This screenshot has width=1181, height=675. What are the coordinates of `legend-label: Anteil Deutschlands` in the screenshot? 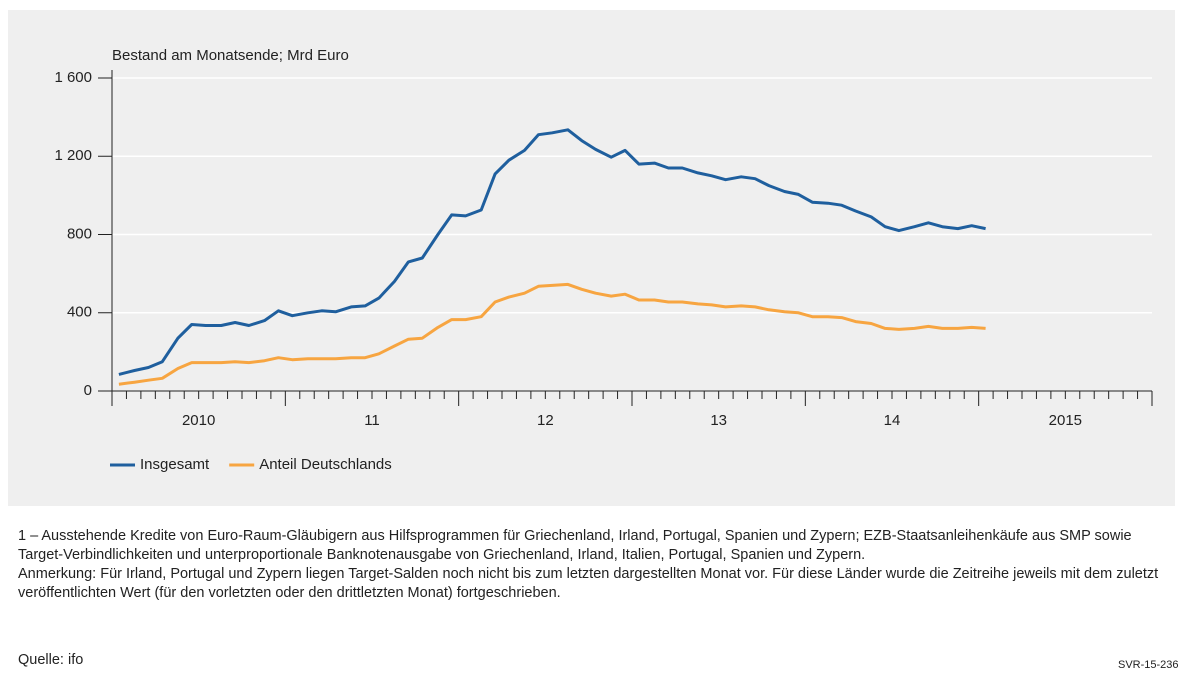 It's located at (325, 464).